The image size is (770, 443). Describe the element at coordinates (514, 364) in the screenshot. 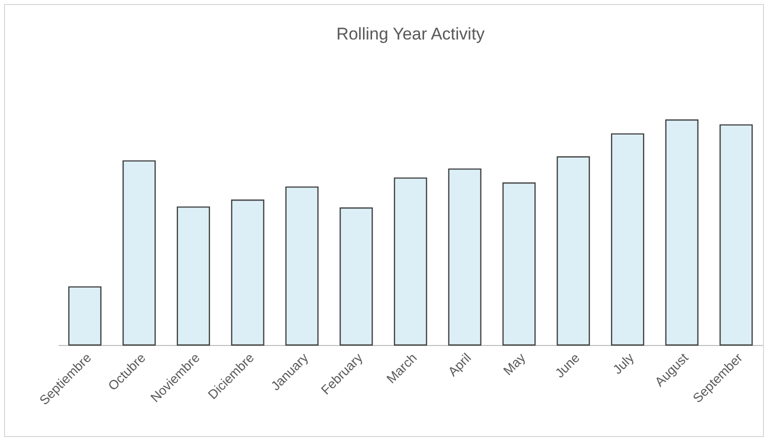

I see `x-tick-label: May` at that location.